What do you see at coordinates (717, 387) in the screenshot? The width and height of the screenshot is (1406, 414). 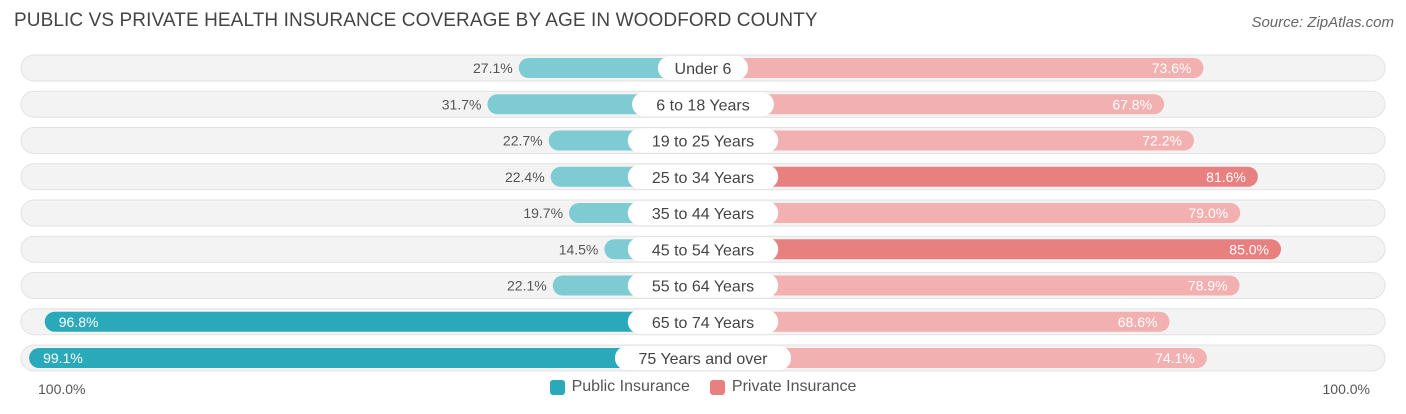 I see `legend-swatch-private` at bounding box center [717, 387].